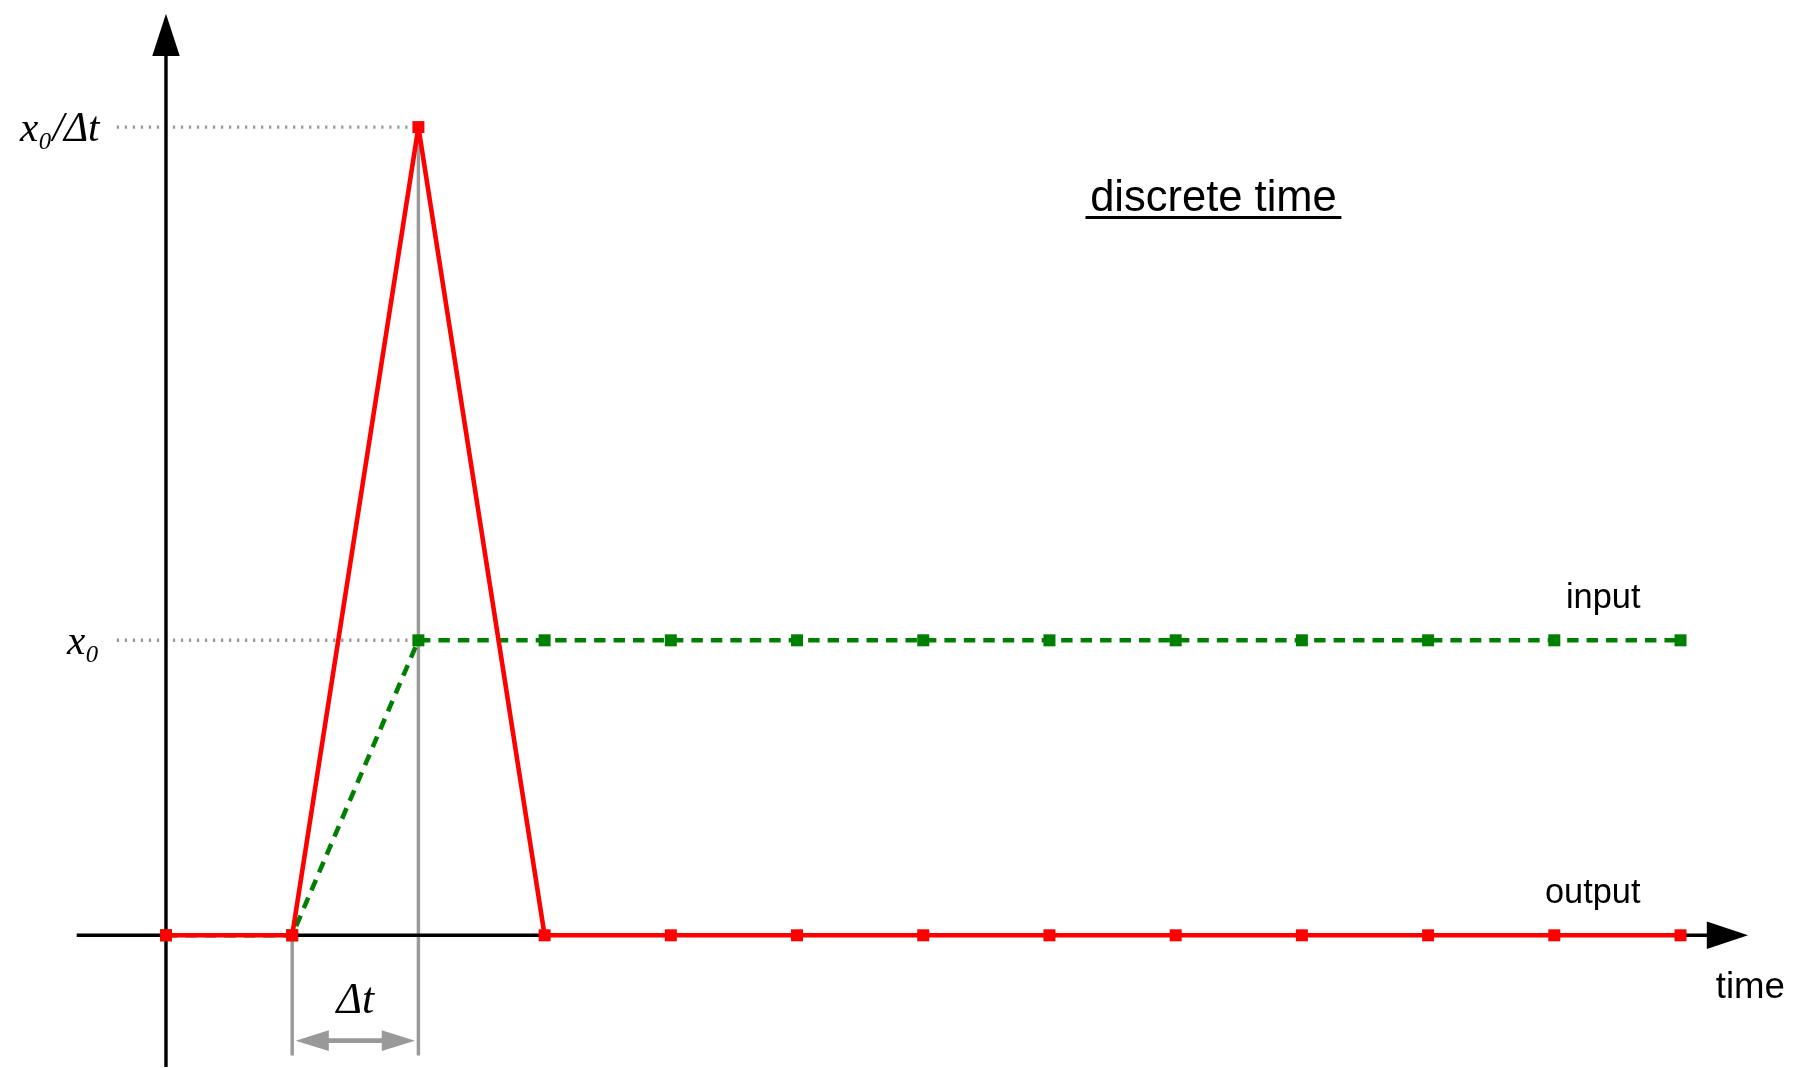 This screenshot has height=1068, width=1811. Describe the element at coordinates (355, 998) in the screenshot. I see `text: Δt` at that location.